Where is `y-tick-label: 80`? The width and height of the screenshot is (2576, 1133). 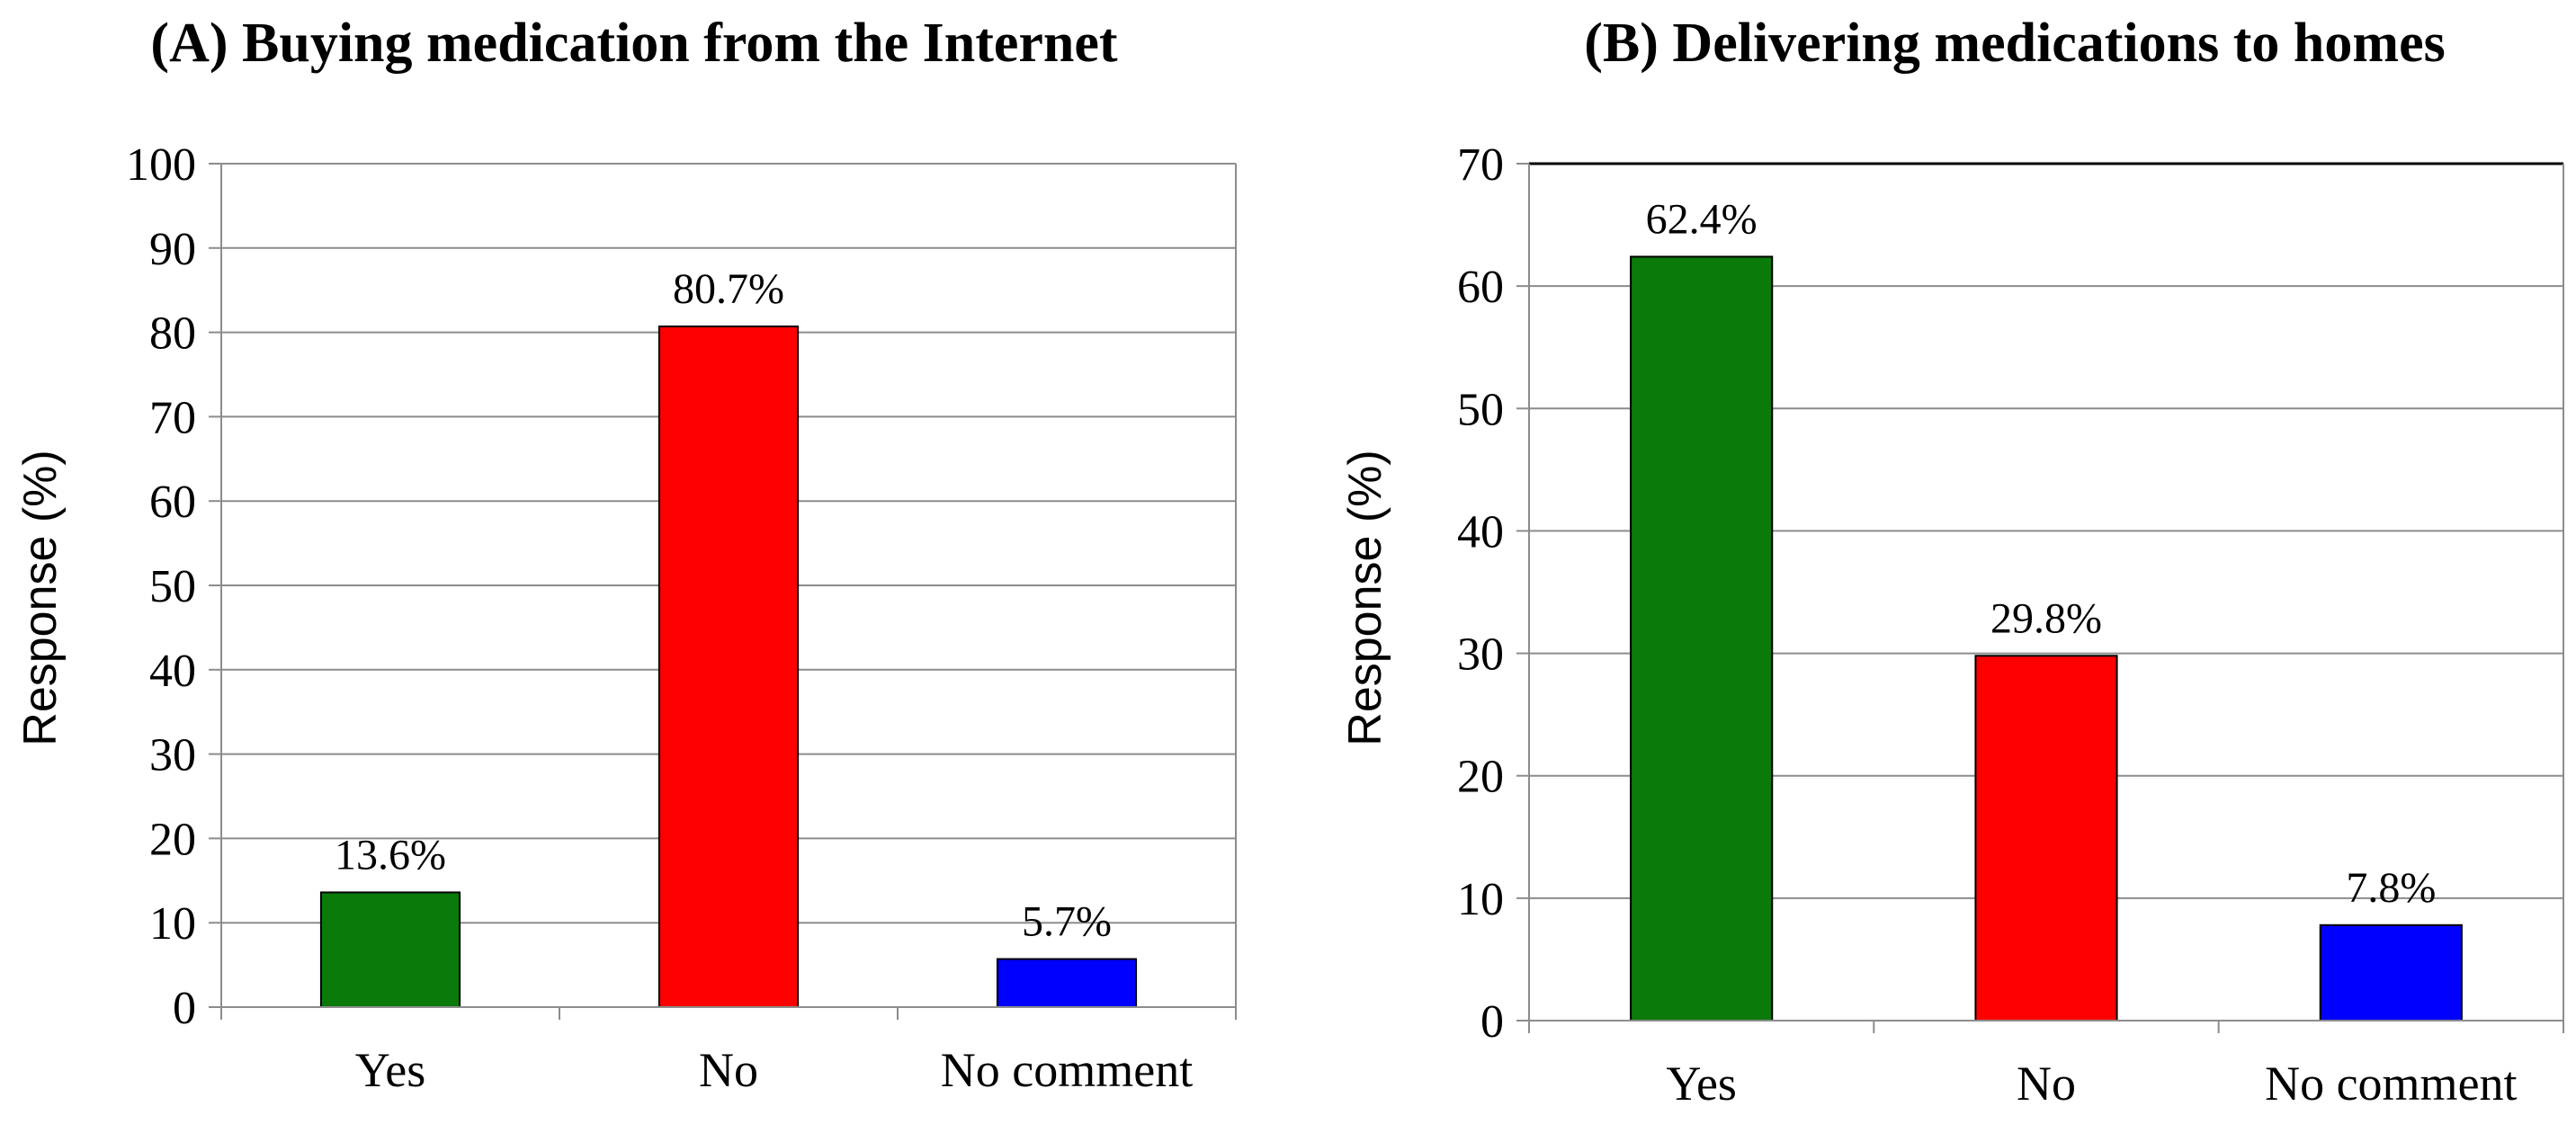
y-tick-label: 80 is located at coordinates (172, 334).